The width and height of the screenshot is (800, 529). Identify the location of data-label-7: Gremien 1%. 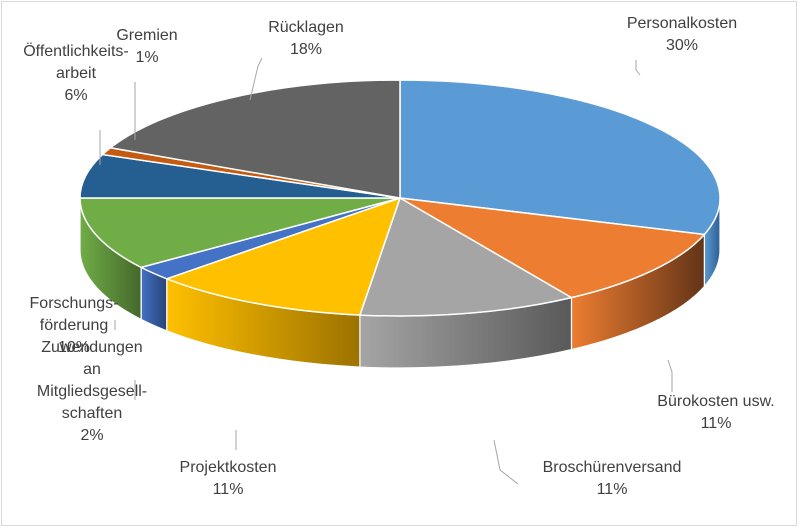
(146, 46).